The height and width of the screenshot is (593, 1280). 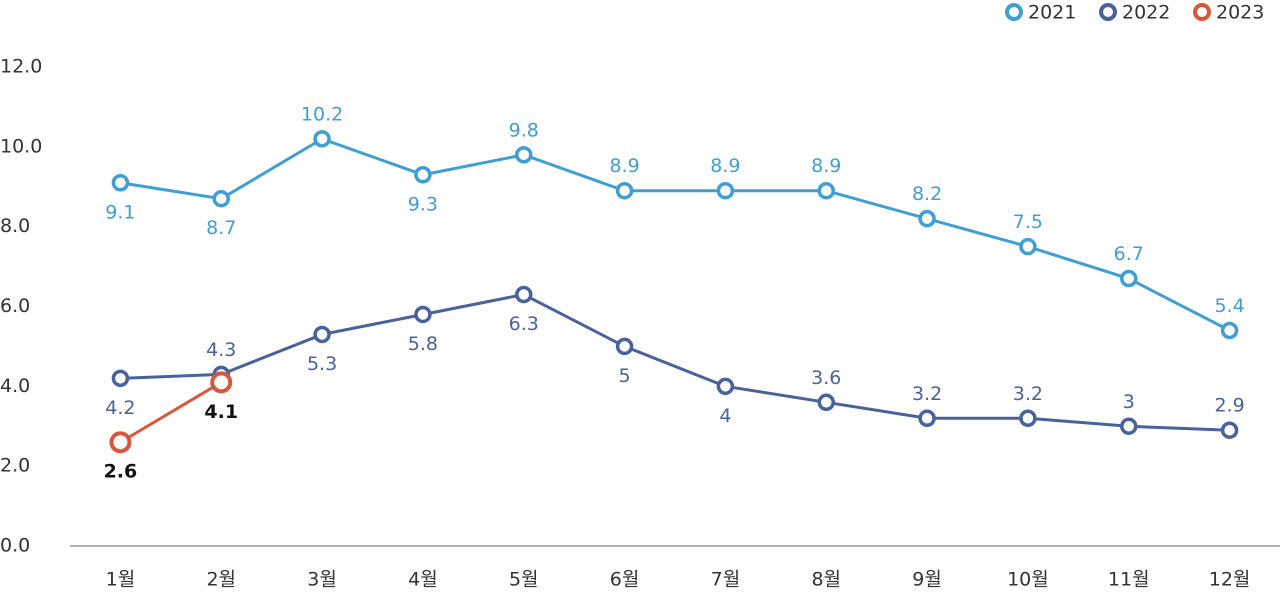 I want to click on x-tick-label: 9월, so click(x=927, y=580).